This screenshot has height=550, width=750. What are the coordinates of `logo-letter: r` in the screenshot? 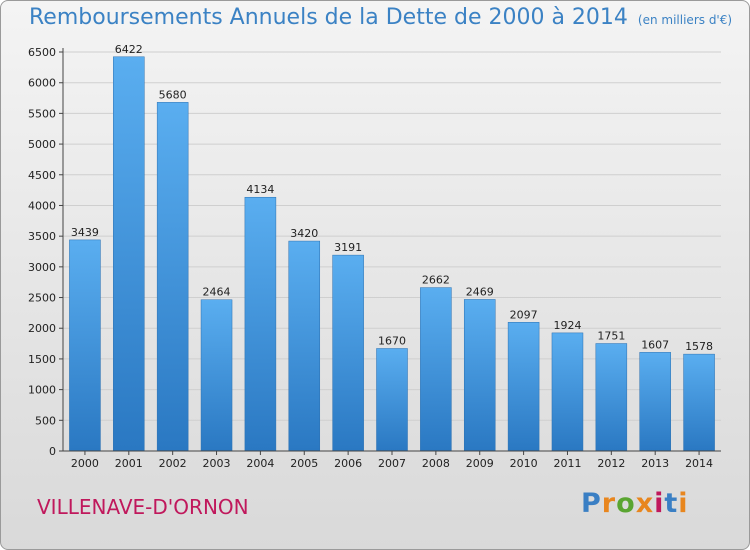 It's located at (609, 503).